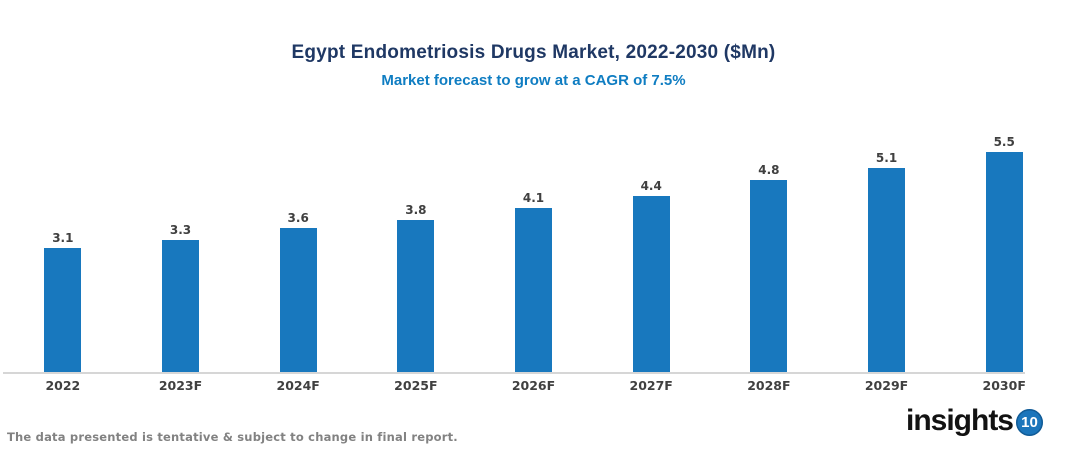 Image resolution: width=1067 pixels, height=454 pixels. What do you see at coordinates (1029, 422) in the screenshot?
I see `logo-badge-icon: 10` at bounding box center [1029, 422].